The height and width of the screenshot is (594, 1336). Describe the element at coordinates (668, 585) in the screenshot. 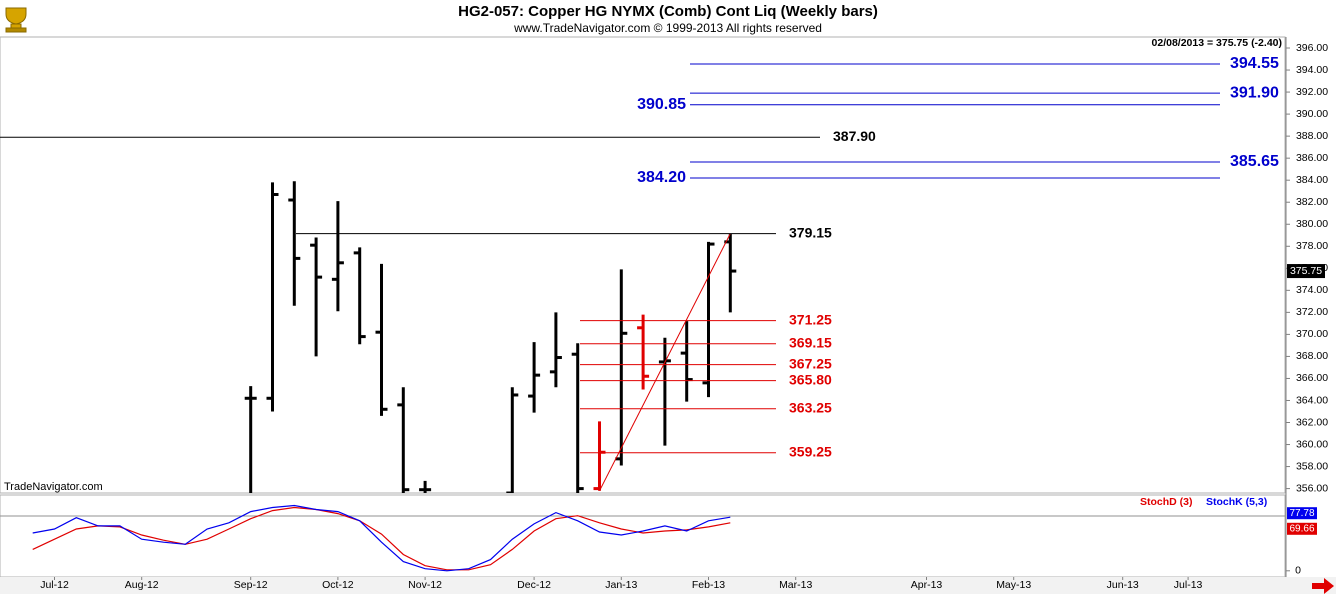

I see `x-axis-strip` at that location.